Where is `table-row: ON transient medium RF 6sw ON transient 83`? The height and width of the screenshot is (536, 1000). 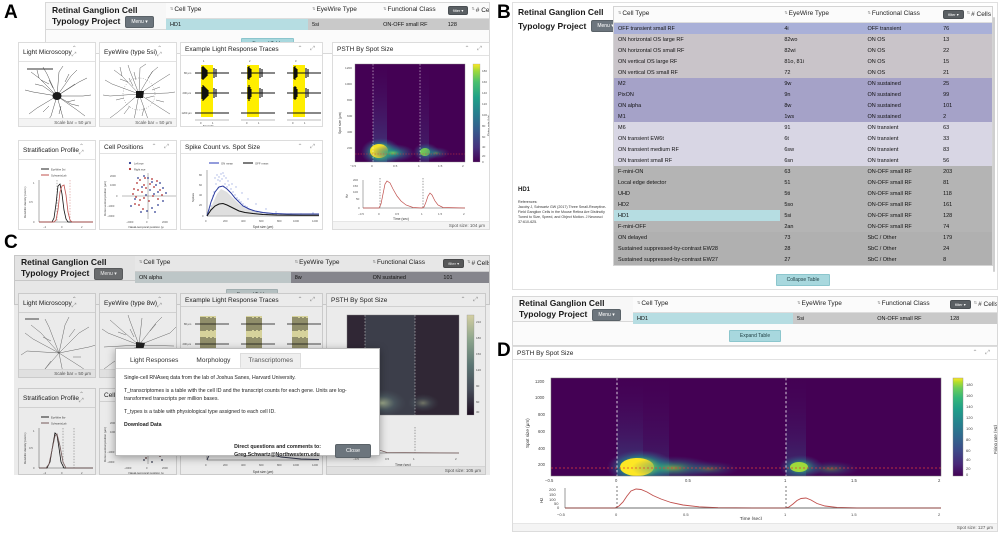 table-row: ON transient medium RF 6sw ON transient 83 is located at coordinates (803, 149).